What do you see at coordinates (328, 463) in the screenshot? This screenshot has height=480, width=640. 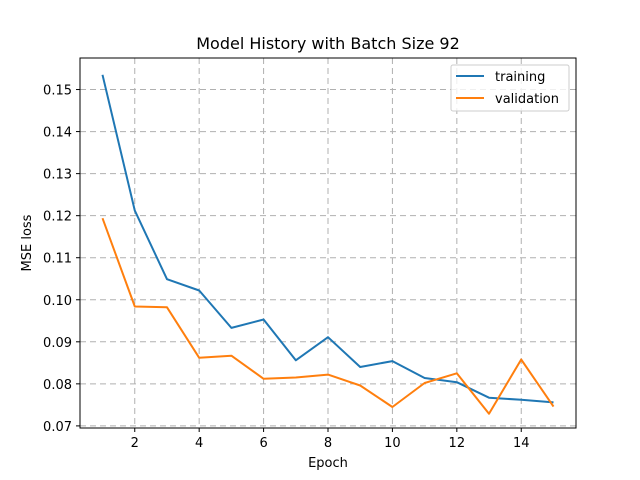 I see `x-axis-label: Epoch` at bounding box center [328, 463].